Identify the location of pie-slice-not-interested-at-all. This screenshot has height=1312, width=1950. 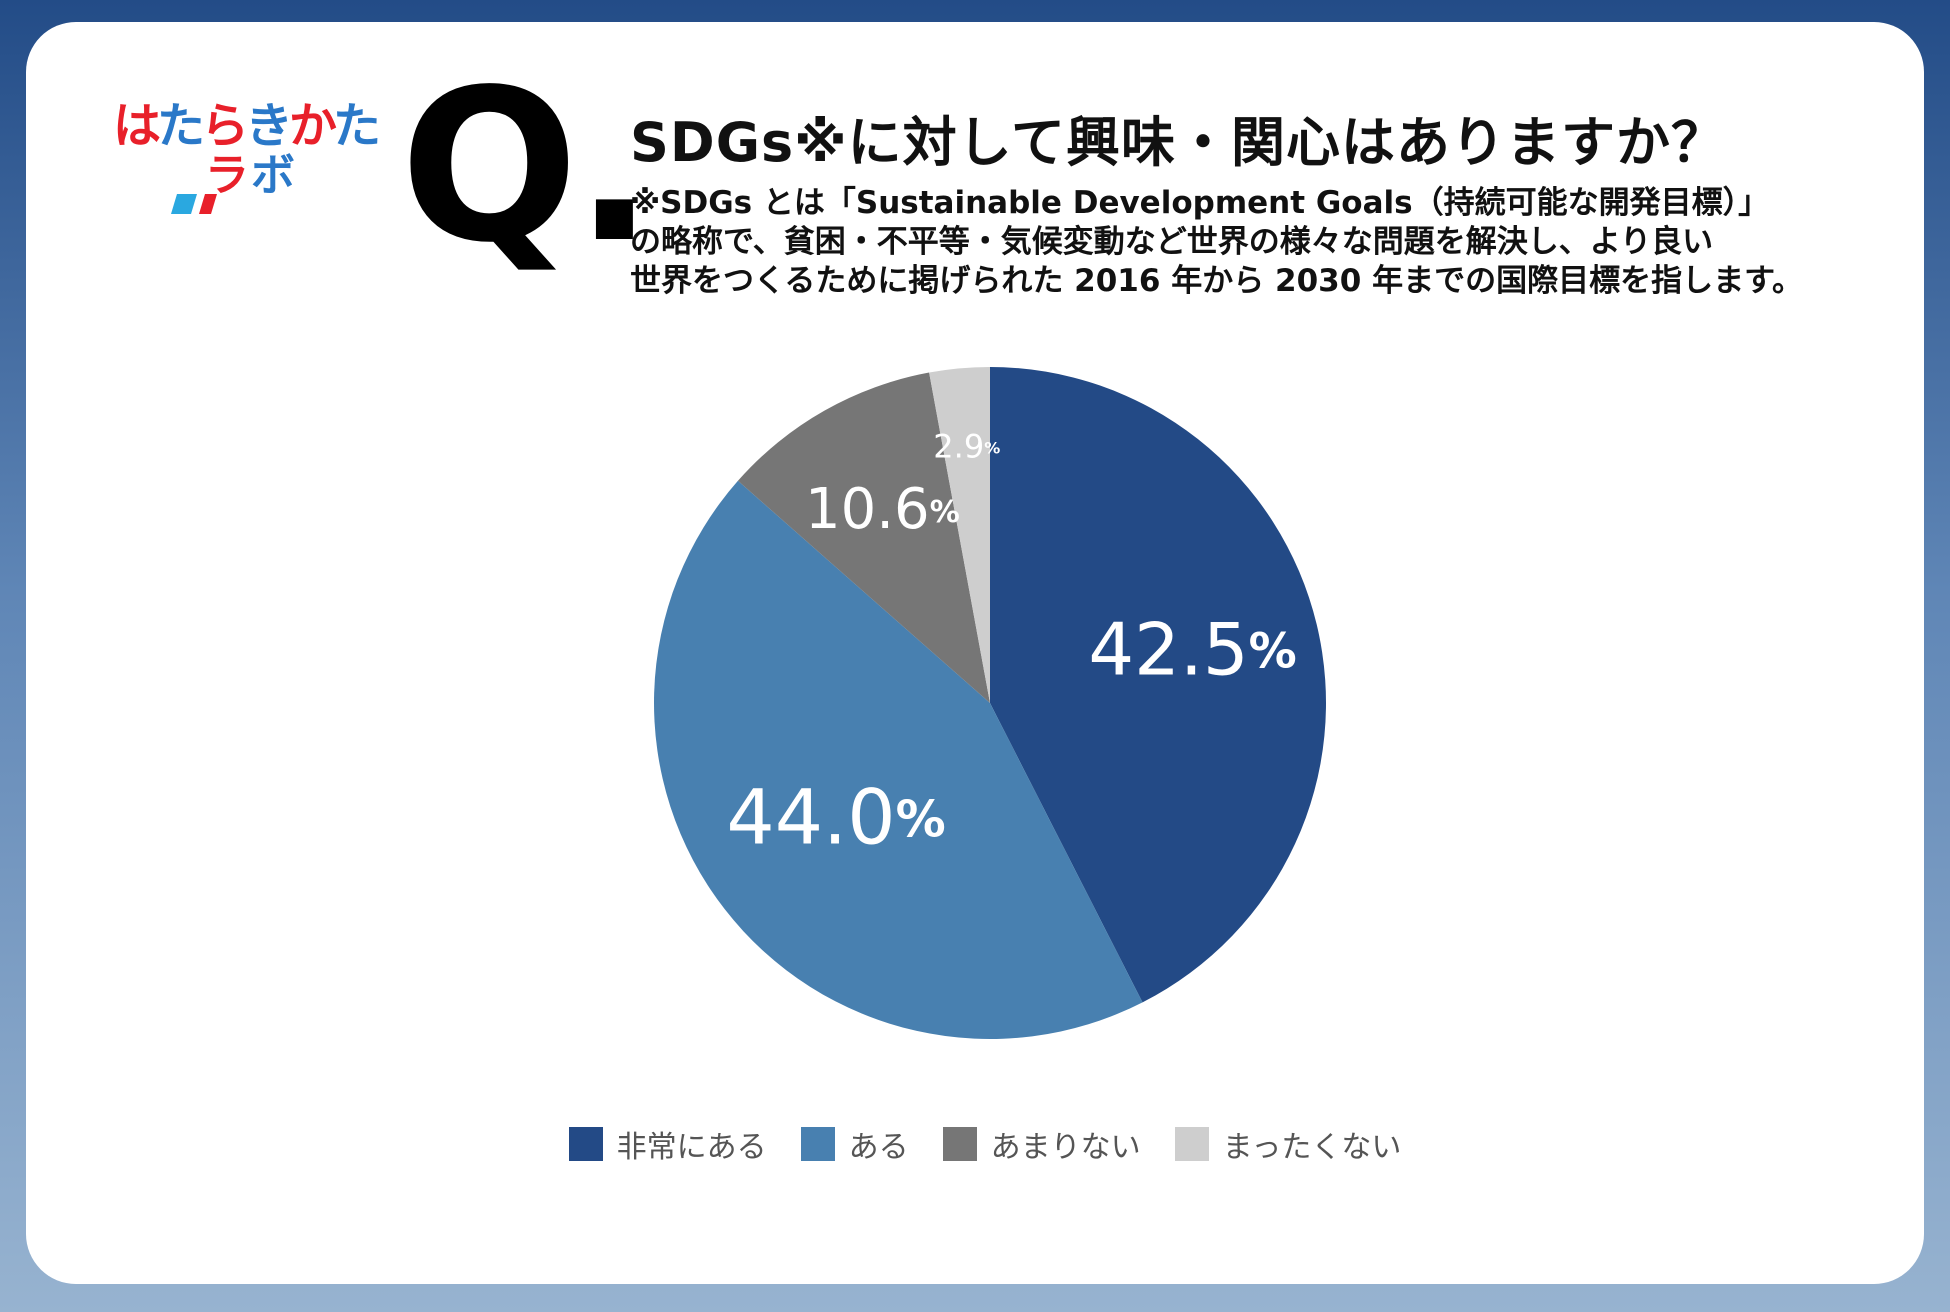
(959, 535).